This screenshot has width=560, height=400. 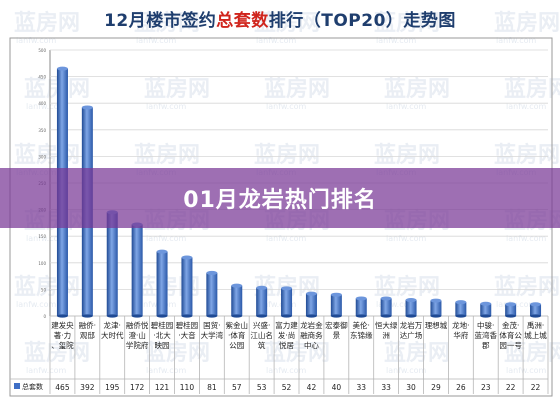 I want to click on category-label-line: 碧桂园, so click(x=187, y=325).